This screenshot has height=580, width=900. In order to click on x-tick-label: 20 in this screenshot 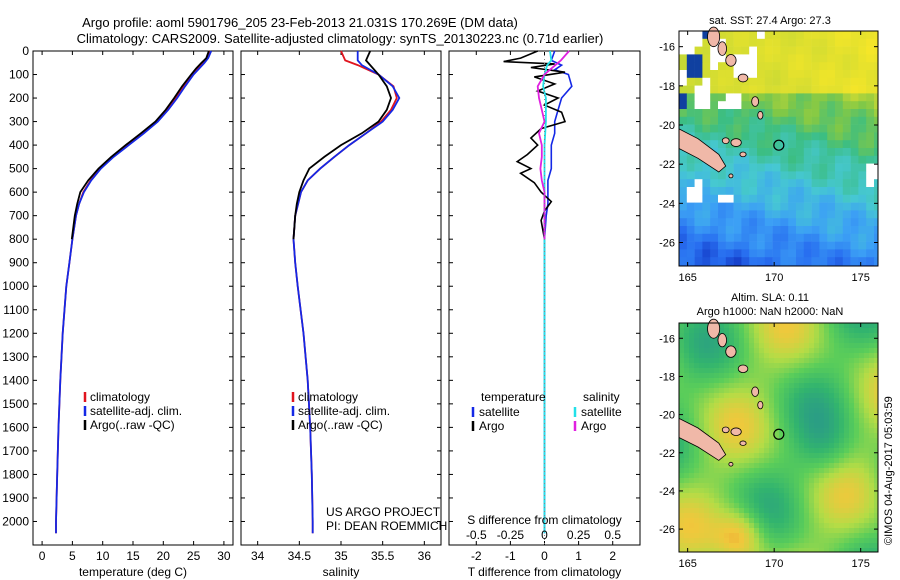, I will do `click(164, 556)`.